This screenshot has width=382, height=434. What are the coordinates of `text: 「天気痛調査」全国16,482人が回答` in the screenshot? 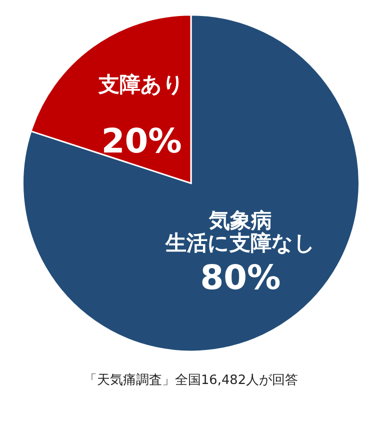 It's located at (191, 380).